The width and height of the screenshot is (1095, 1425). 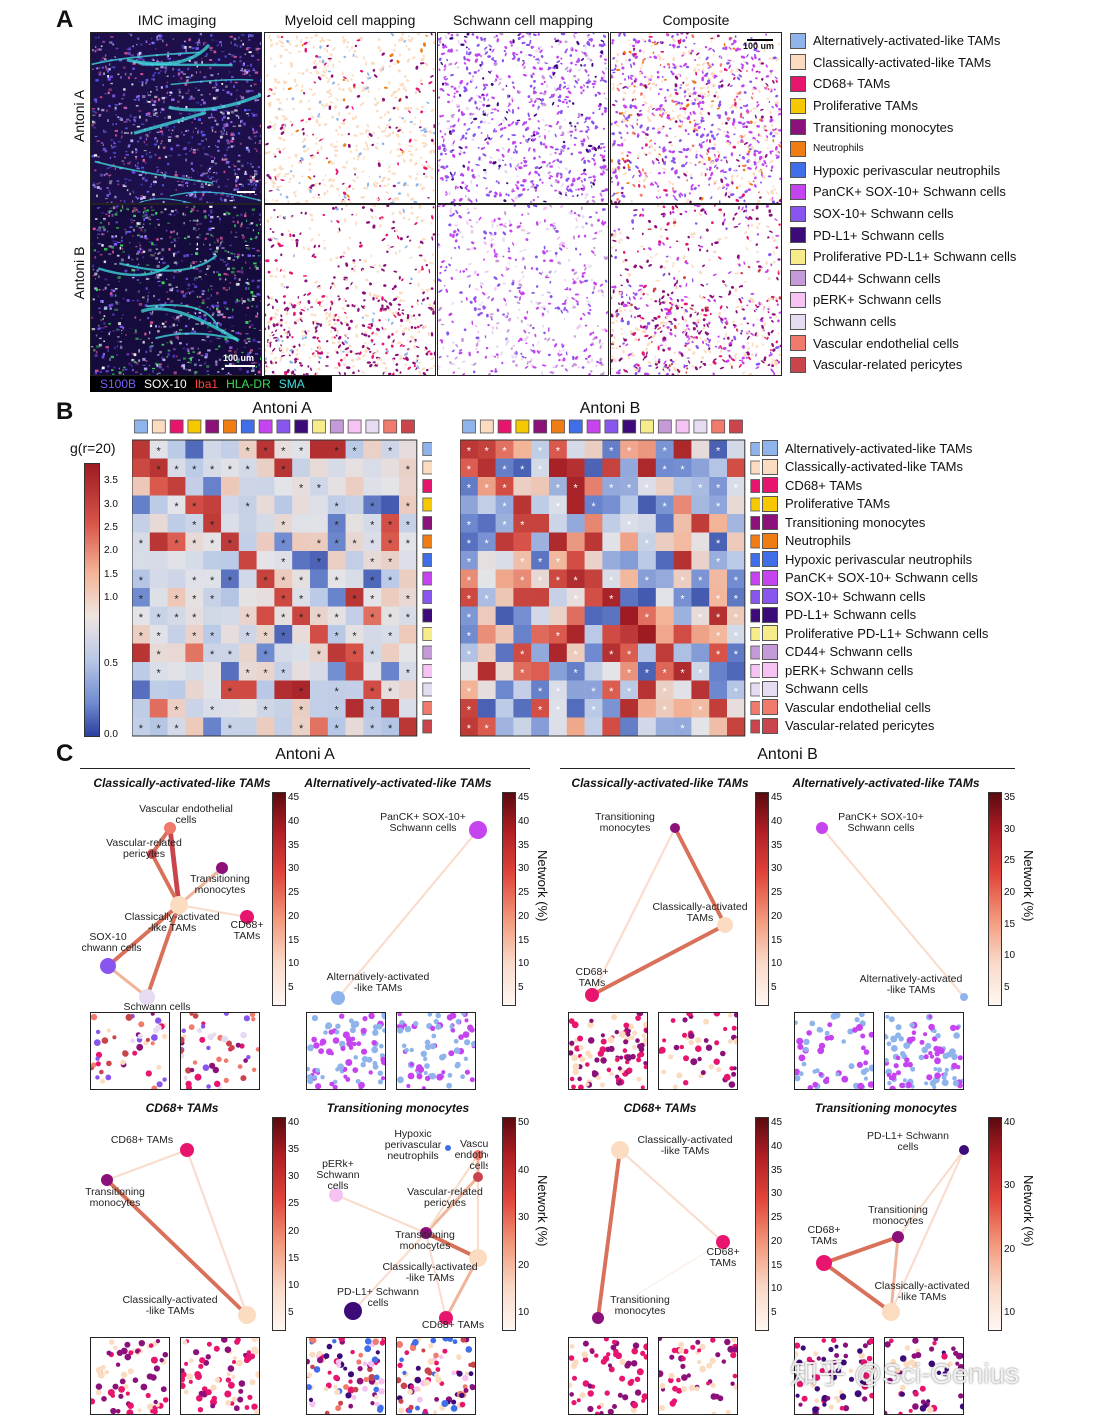 What do you see at coordinates (398, 783) in the screenshot?
I see `network-title: Alternatively-activated-like TAMs` at bounding box center [398, 783].